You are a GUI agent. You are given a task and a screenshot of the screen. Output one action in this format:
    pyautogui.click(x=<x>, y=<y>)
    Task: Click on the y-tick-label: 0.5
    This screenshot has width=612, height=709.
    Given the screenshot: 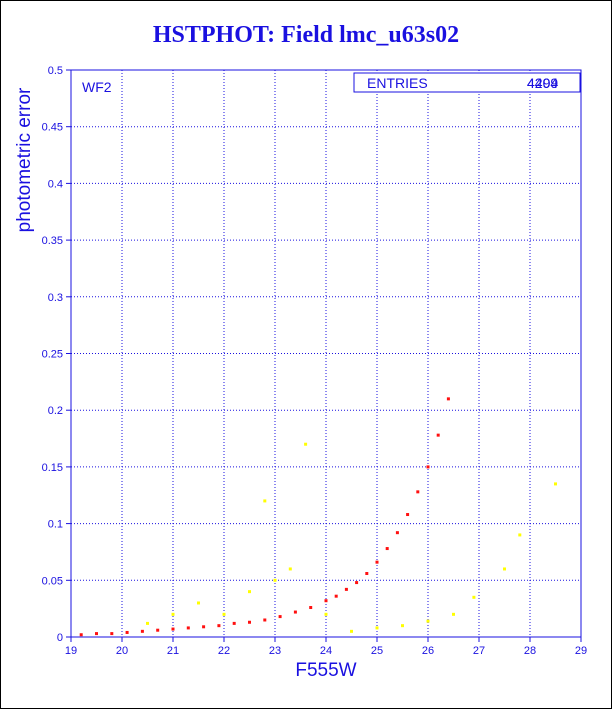 What is the action you would take?
    pyautogui.click(x=55, y=71)
    